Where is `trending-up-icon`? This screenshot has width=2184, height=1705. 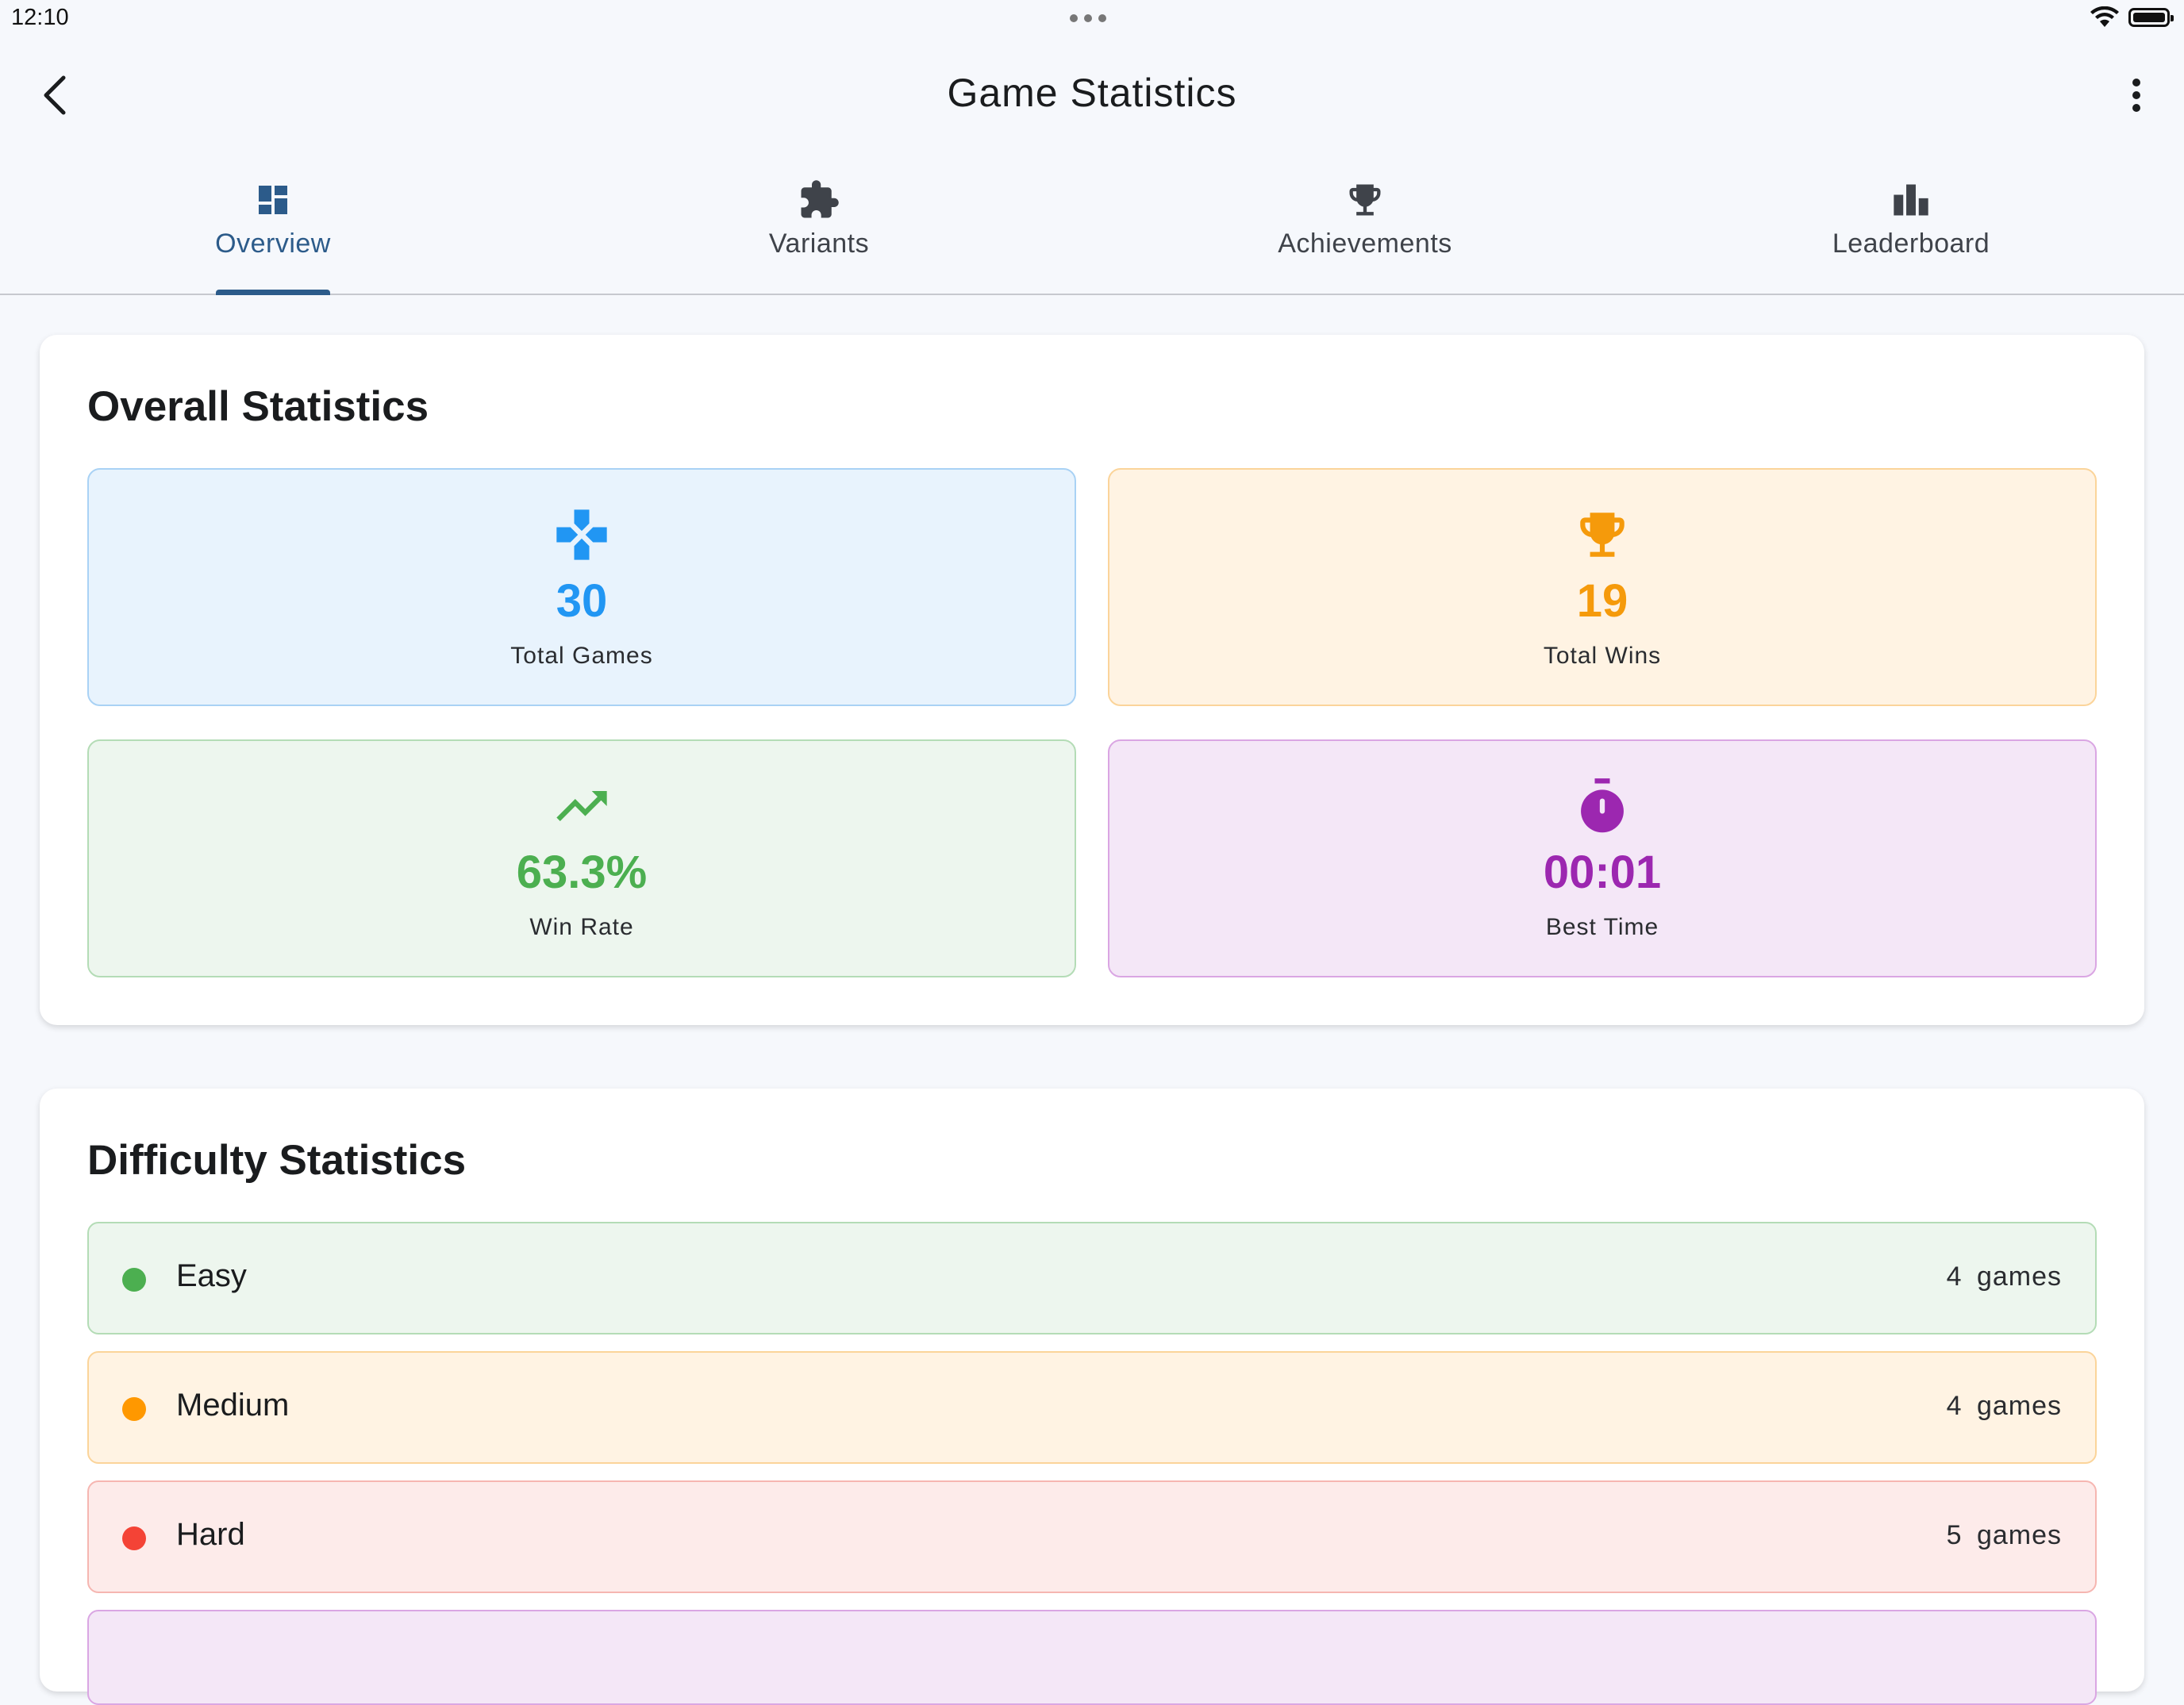 trending-up-icon is located at coordinates (582, 806).